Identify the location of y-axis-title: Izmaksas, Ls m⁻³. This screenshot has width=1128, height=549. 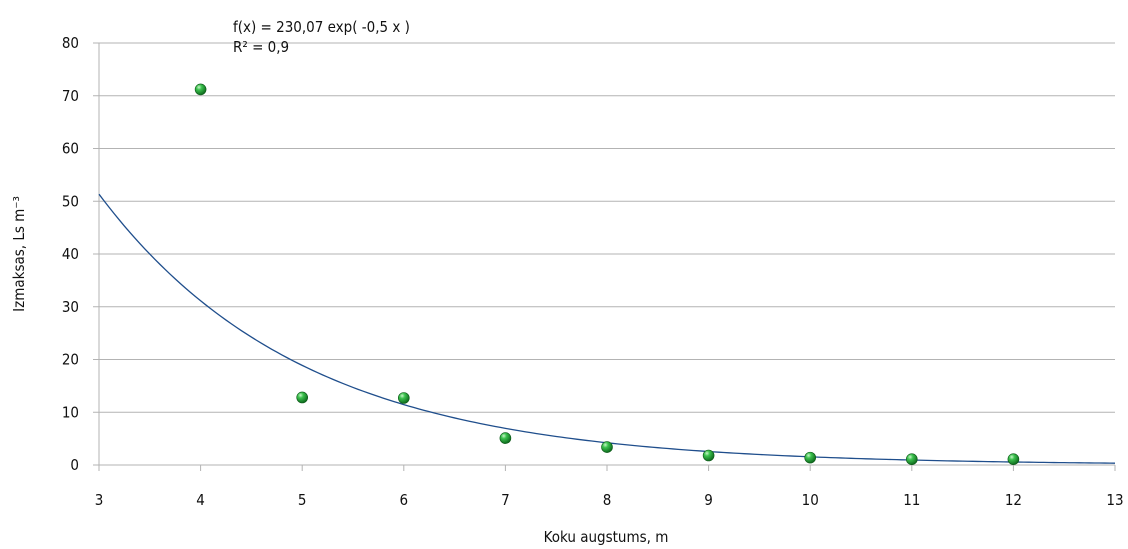
(19, 254).